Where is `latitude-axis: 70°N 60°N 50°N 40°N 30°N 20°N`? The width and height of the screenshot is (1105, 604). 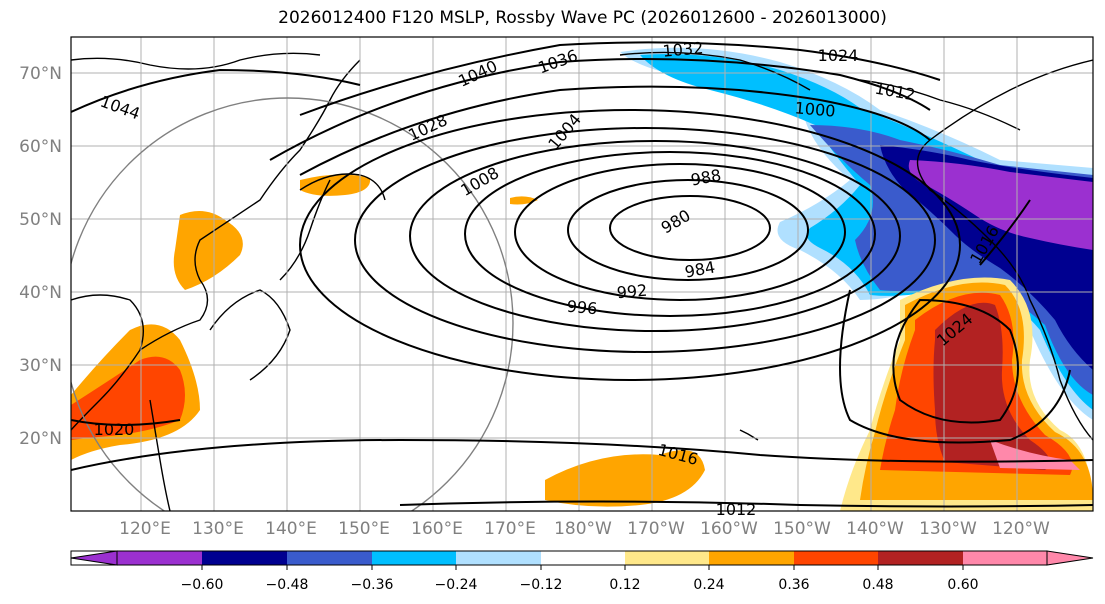
latitude-axis: 70°N 60°N 50°N 40°N 30°N 20°N is located at coordinates (40, 256).